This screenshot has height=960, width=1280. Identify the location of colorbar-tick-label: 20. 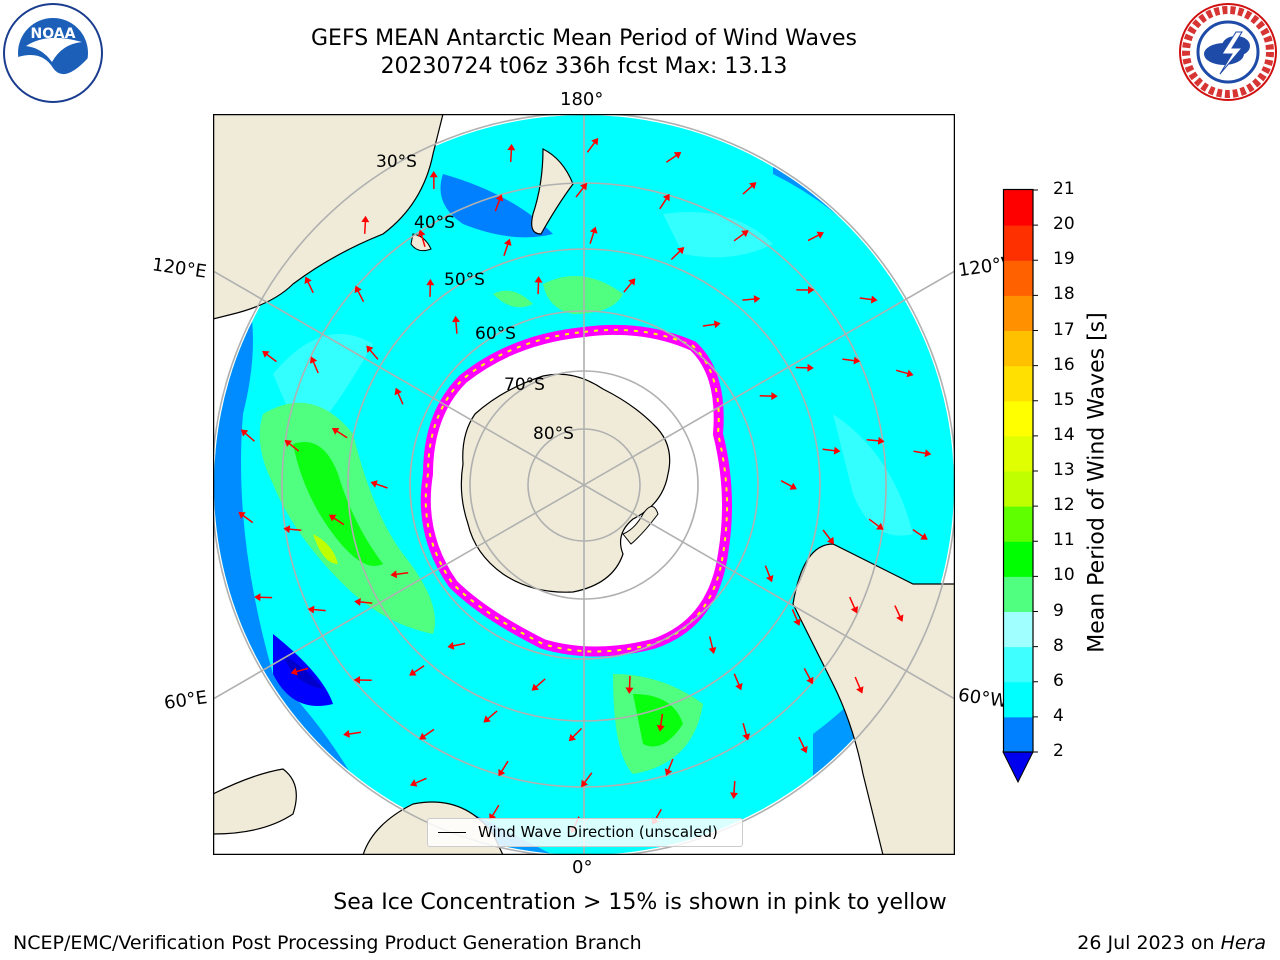
(1064, 224).